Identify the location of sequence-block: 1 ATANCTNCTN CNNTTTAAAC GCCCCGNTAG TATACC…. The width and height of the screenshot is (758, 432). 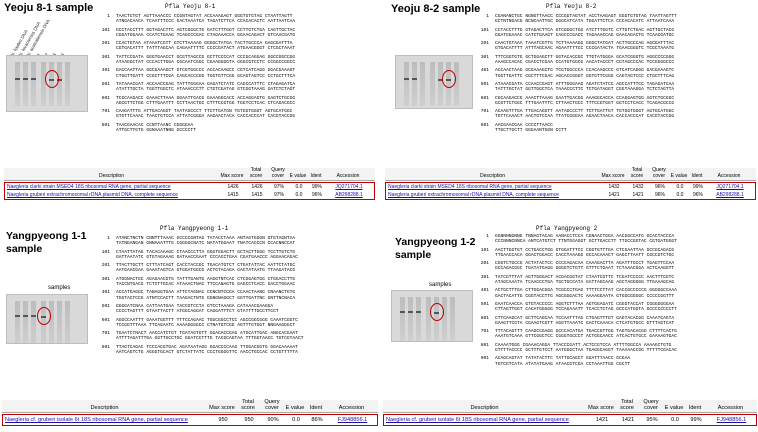
(202, 296).